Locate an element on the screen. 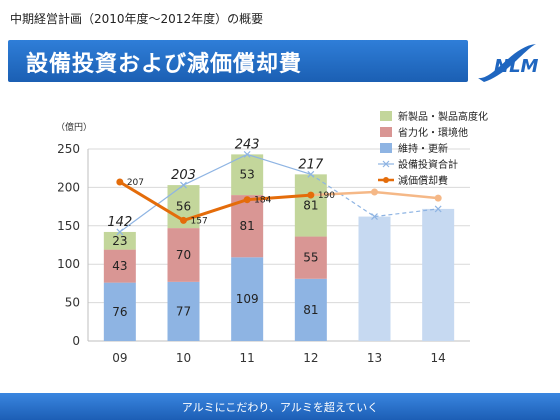 The image size is (560, 420). x-axis: 09 10 11 12 13 14 is located at coordinates (279, 352).